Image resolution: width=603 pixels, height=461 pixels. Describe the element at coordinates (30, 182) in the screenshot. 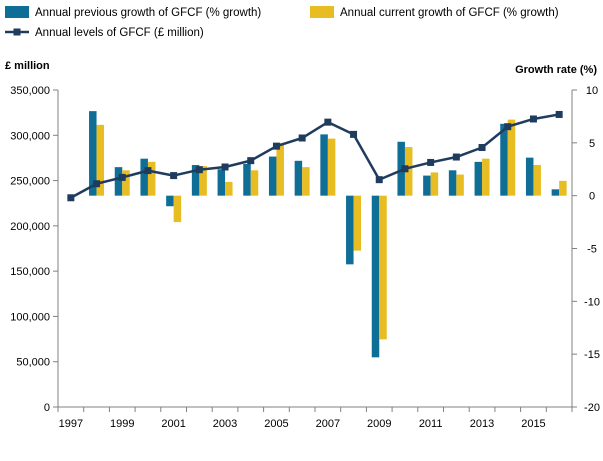

I see `left-tick-label: 250,000` at that location.